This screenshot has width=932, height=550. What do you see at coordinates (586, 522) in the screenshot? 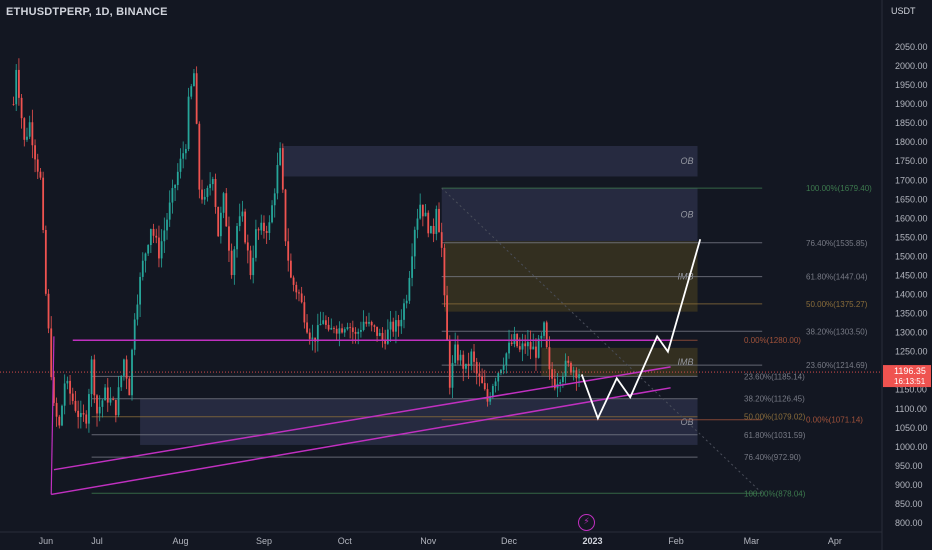
I see `bolt-icon: ⚡` at bounding box center [586, 522].